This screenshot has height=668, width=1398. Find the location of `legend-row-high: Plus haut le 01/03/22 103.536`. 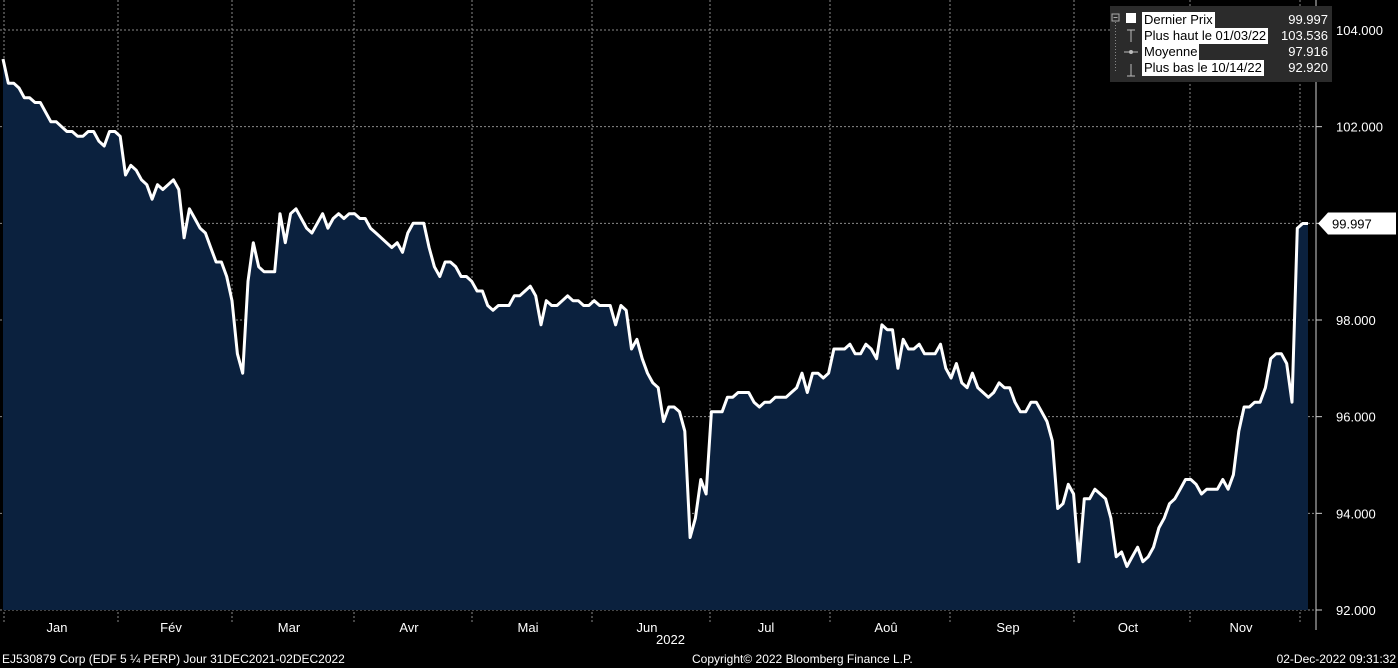

legend-row-high: Plus haut le 01/03/22 103.536 is located at coordinates (1235, 36).